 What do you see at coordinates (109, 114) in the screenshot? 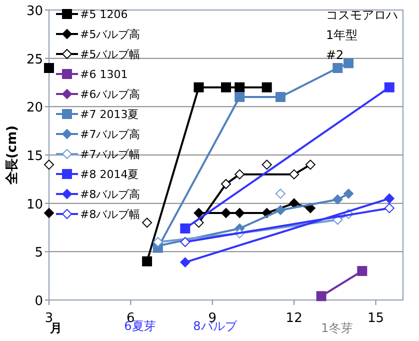
I see `legend-label: #7 2013夏` at bounding box center [109, 114].